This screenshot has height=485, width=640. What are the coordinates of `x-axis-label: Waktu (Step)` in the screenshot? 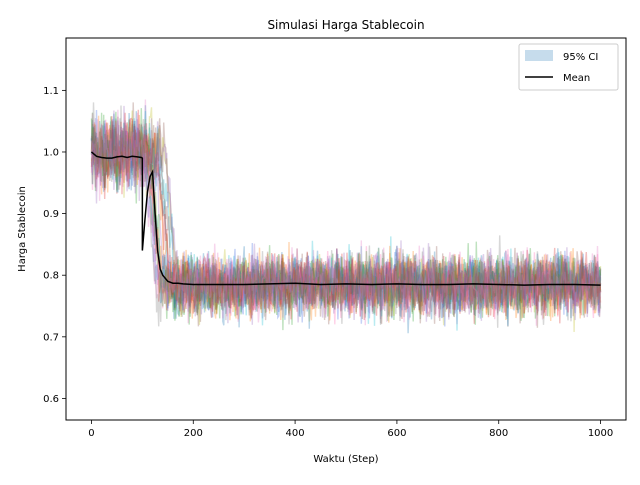 It's located at (345, 459).